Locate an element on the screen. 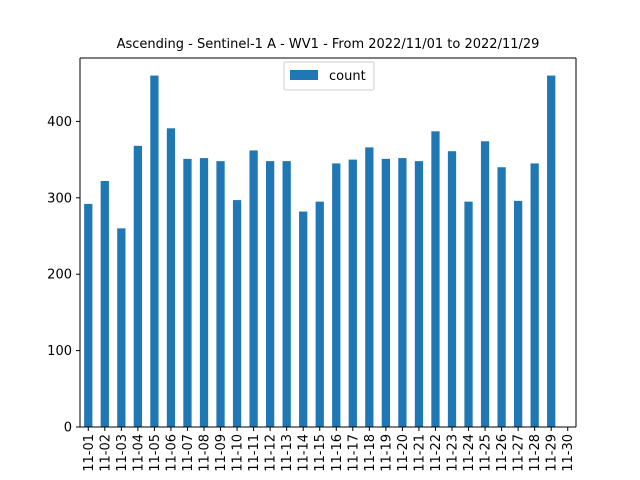  x-tick-label: 11-17 is located at coordinates (353, 453).